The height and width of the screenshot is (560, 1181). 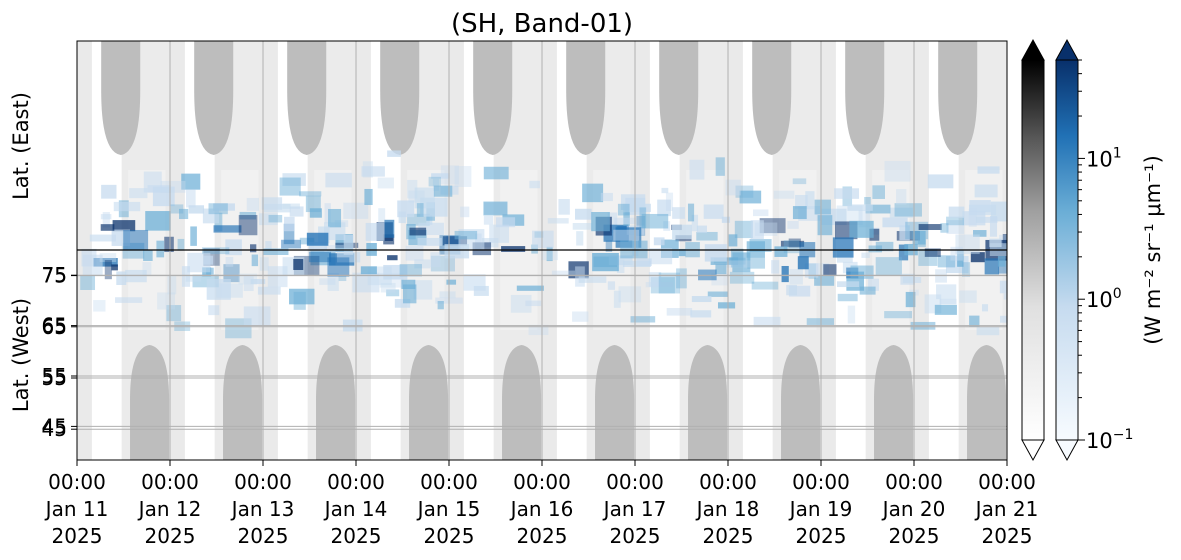 I want to click on x-tick-day: Jan 11, so click(x=76, y=509).